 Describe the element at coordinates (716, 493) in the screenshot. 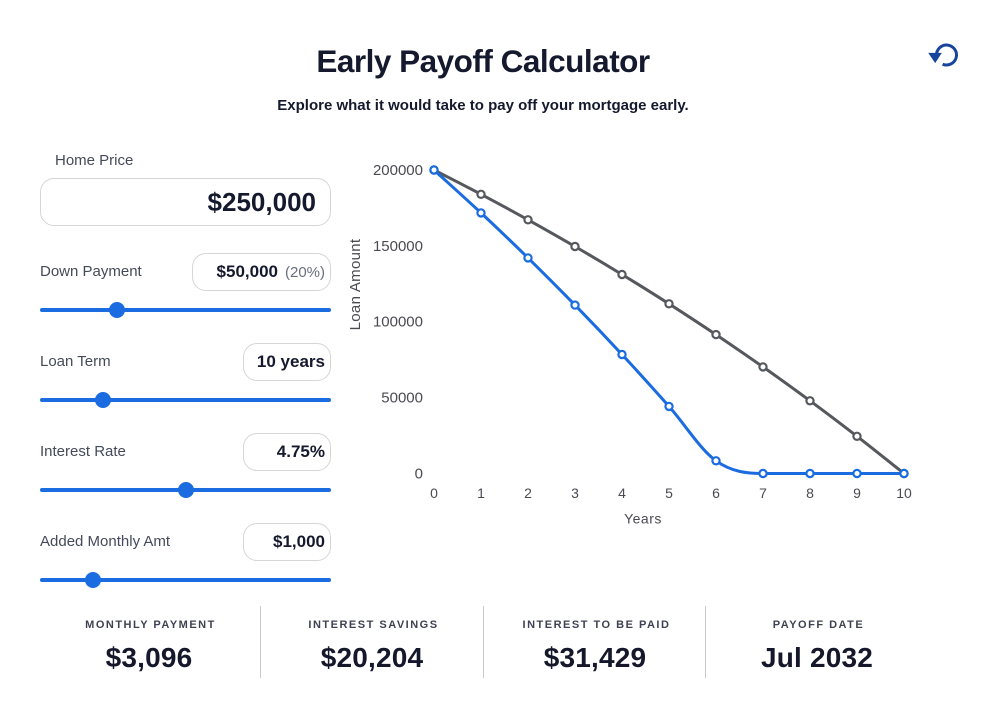

I see `svg-text: 6` at that location.